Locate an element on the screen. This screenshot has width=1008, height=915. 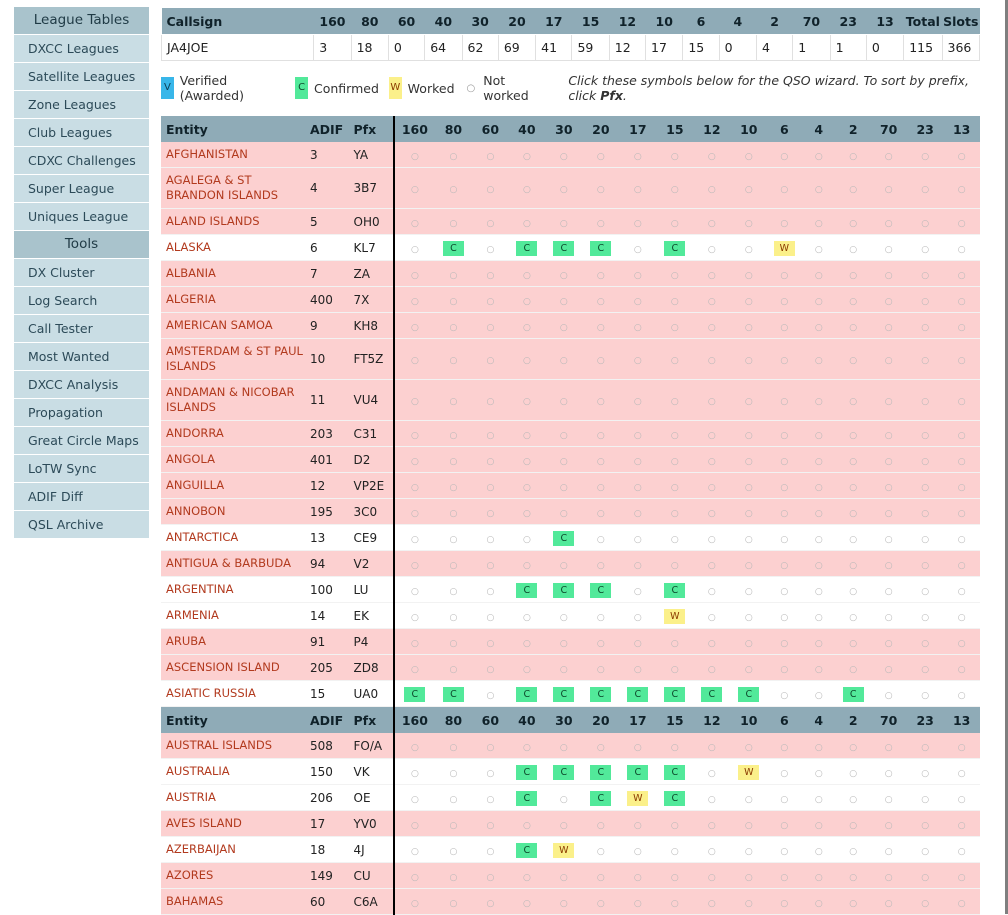
sidebar-item-dxcc-leagues: DXCC Leagues is located at coordinates (81, 49).